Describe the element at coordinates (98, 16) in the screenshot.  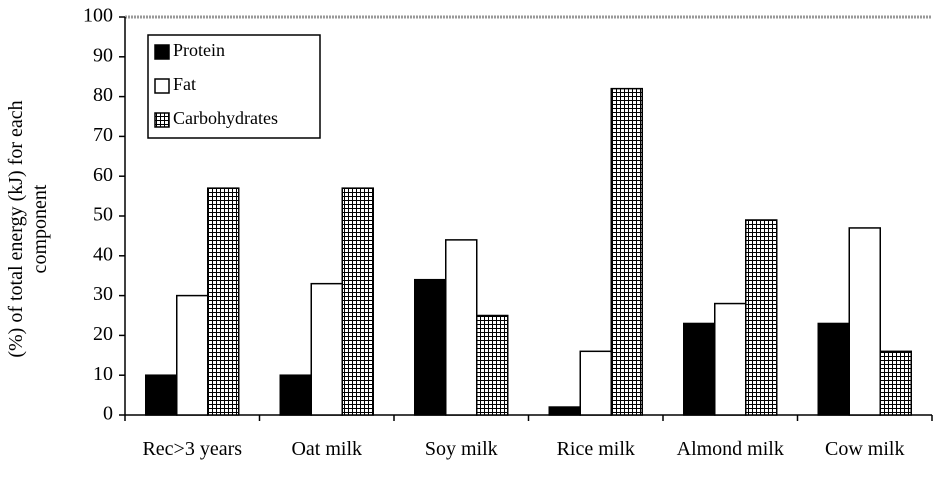
I see `y-tick-label: 100` at that location.